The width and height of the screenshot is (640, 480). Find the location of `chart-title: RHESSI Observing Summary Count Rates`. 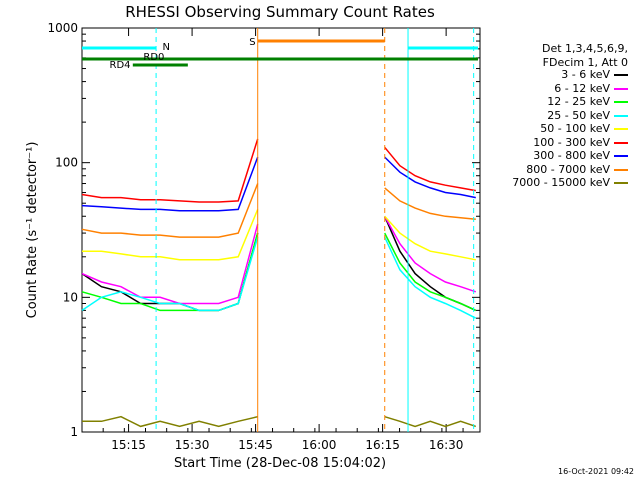

chart-title: RHESSI Observing Summary Count Rates is located at coordinates (280, 12).